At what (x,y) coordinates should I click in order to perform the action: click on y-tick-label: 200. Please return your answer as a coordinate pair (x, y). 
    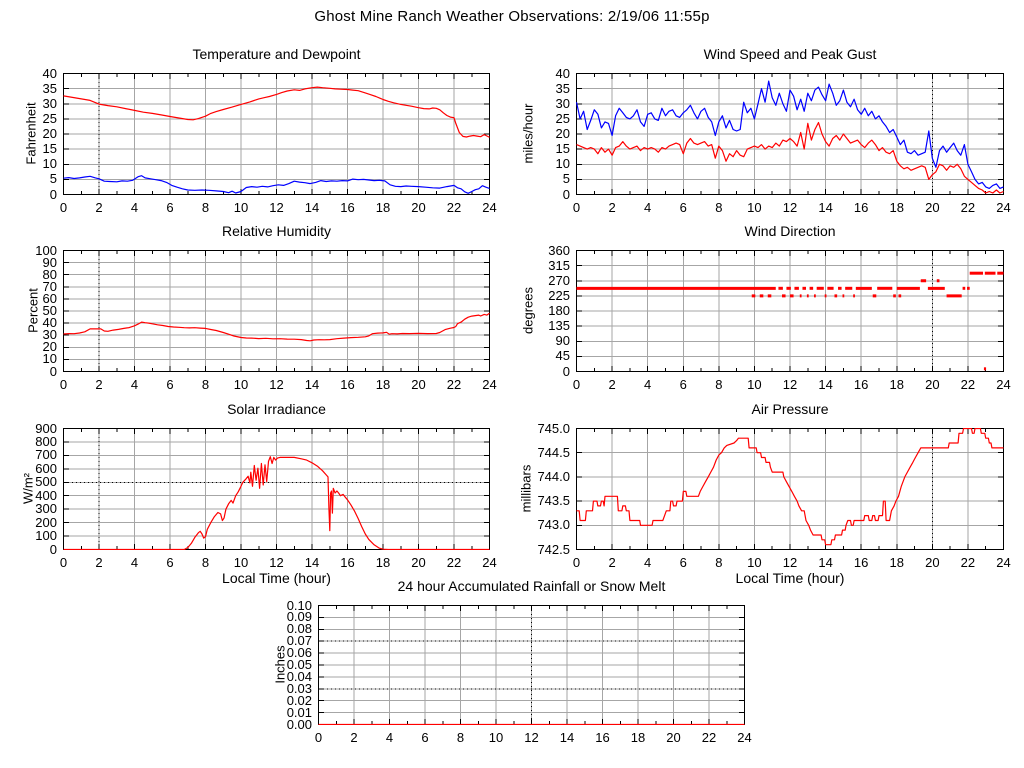
    Looking at the image, I should click on (46, 522).